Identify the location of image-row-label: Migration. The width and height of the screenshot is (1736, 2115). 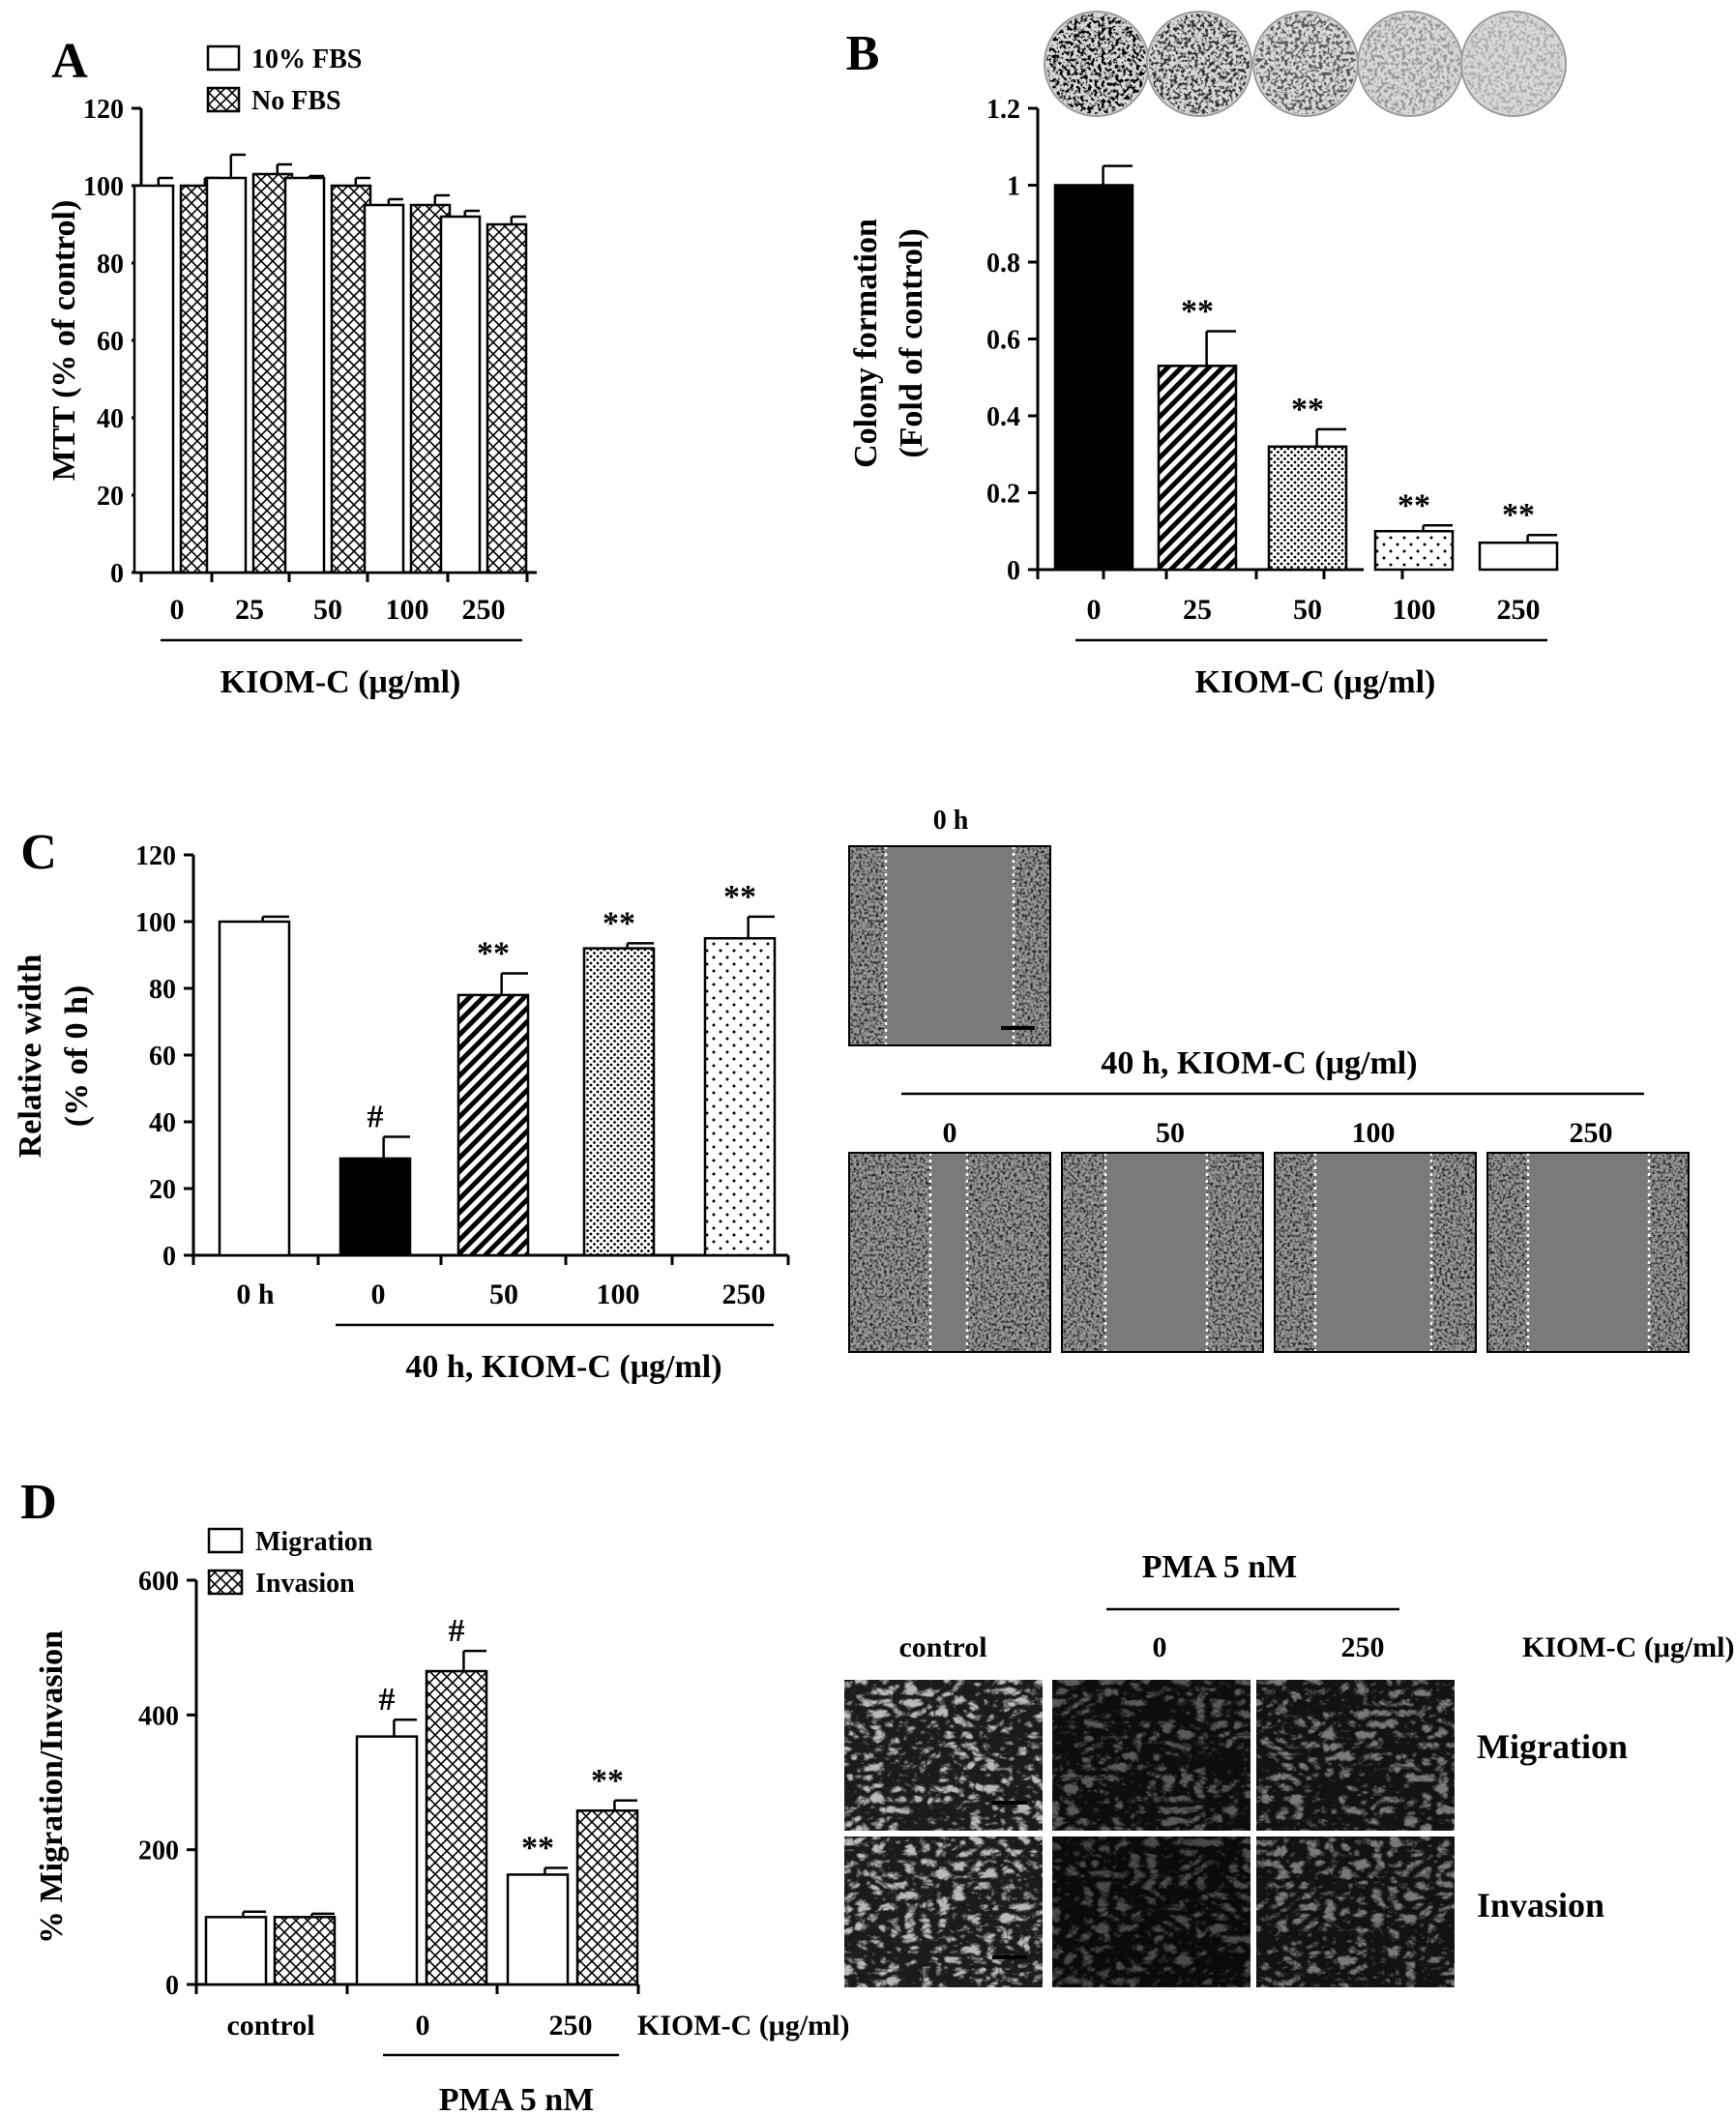
(1552, 1747).